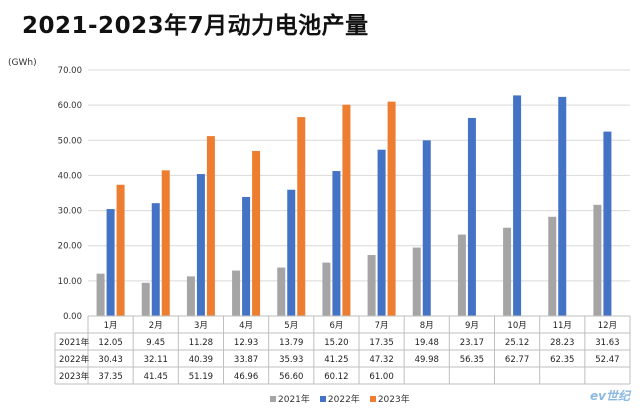 This screenshot has height=410, width=640. I want to click on data-label: 62.35, so click(562, 360).